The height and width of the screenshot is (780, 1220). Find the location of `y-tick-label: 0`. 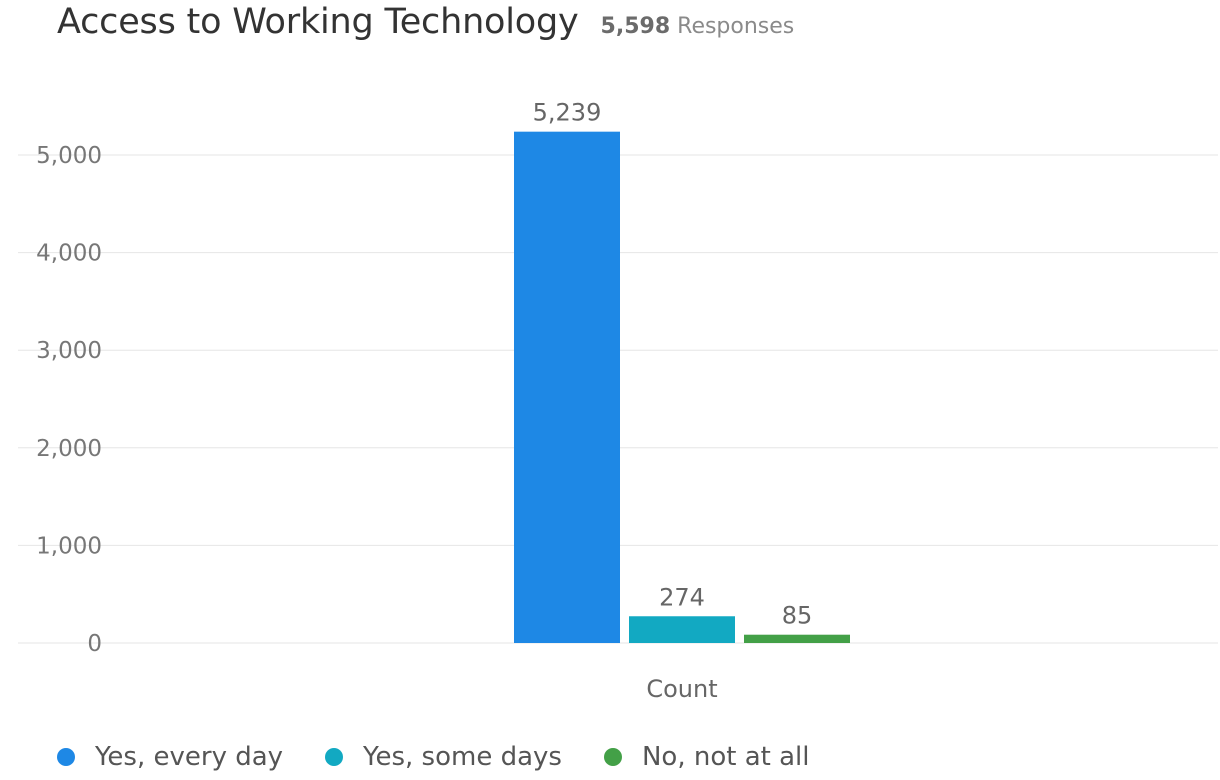

y-tick-label: 0 is located at coordinates (94, 644).